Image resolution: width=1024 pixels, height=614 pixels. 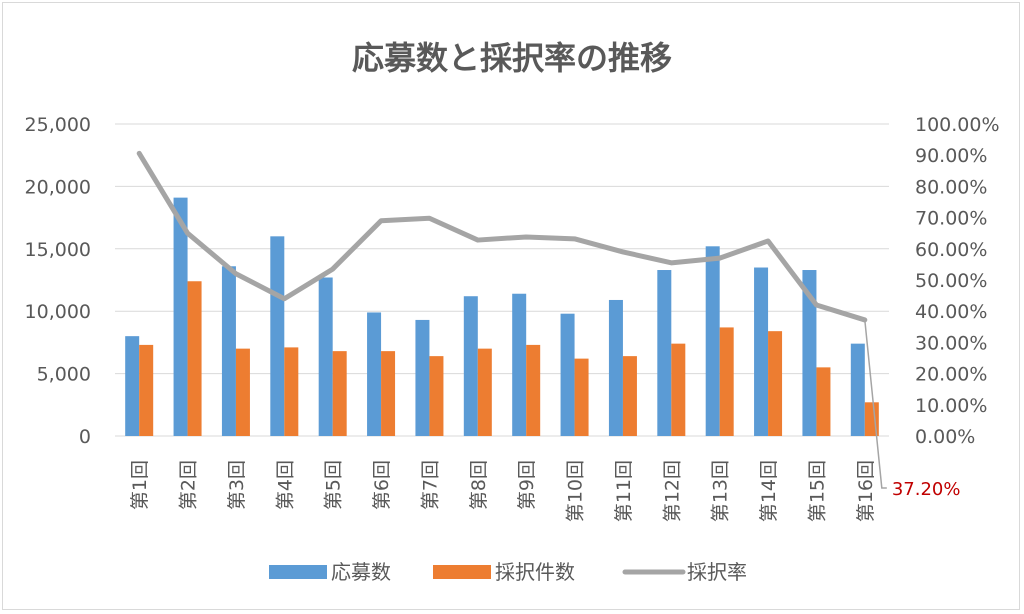 What do you see at coordinates (535, 572) in the screenshot?
I see `legend-label: 採択件数` at bounding box center [535, 572].